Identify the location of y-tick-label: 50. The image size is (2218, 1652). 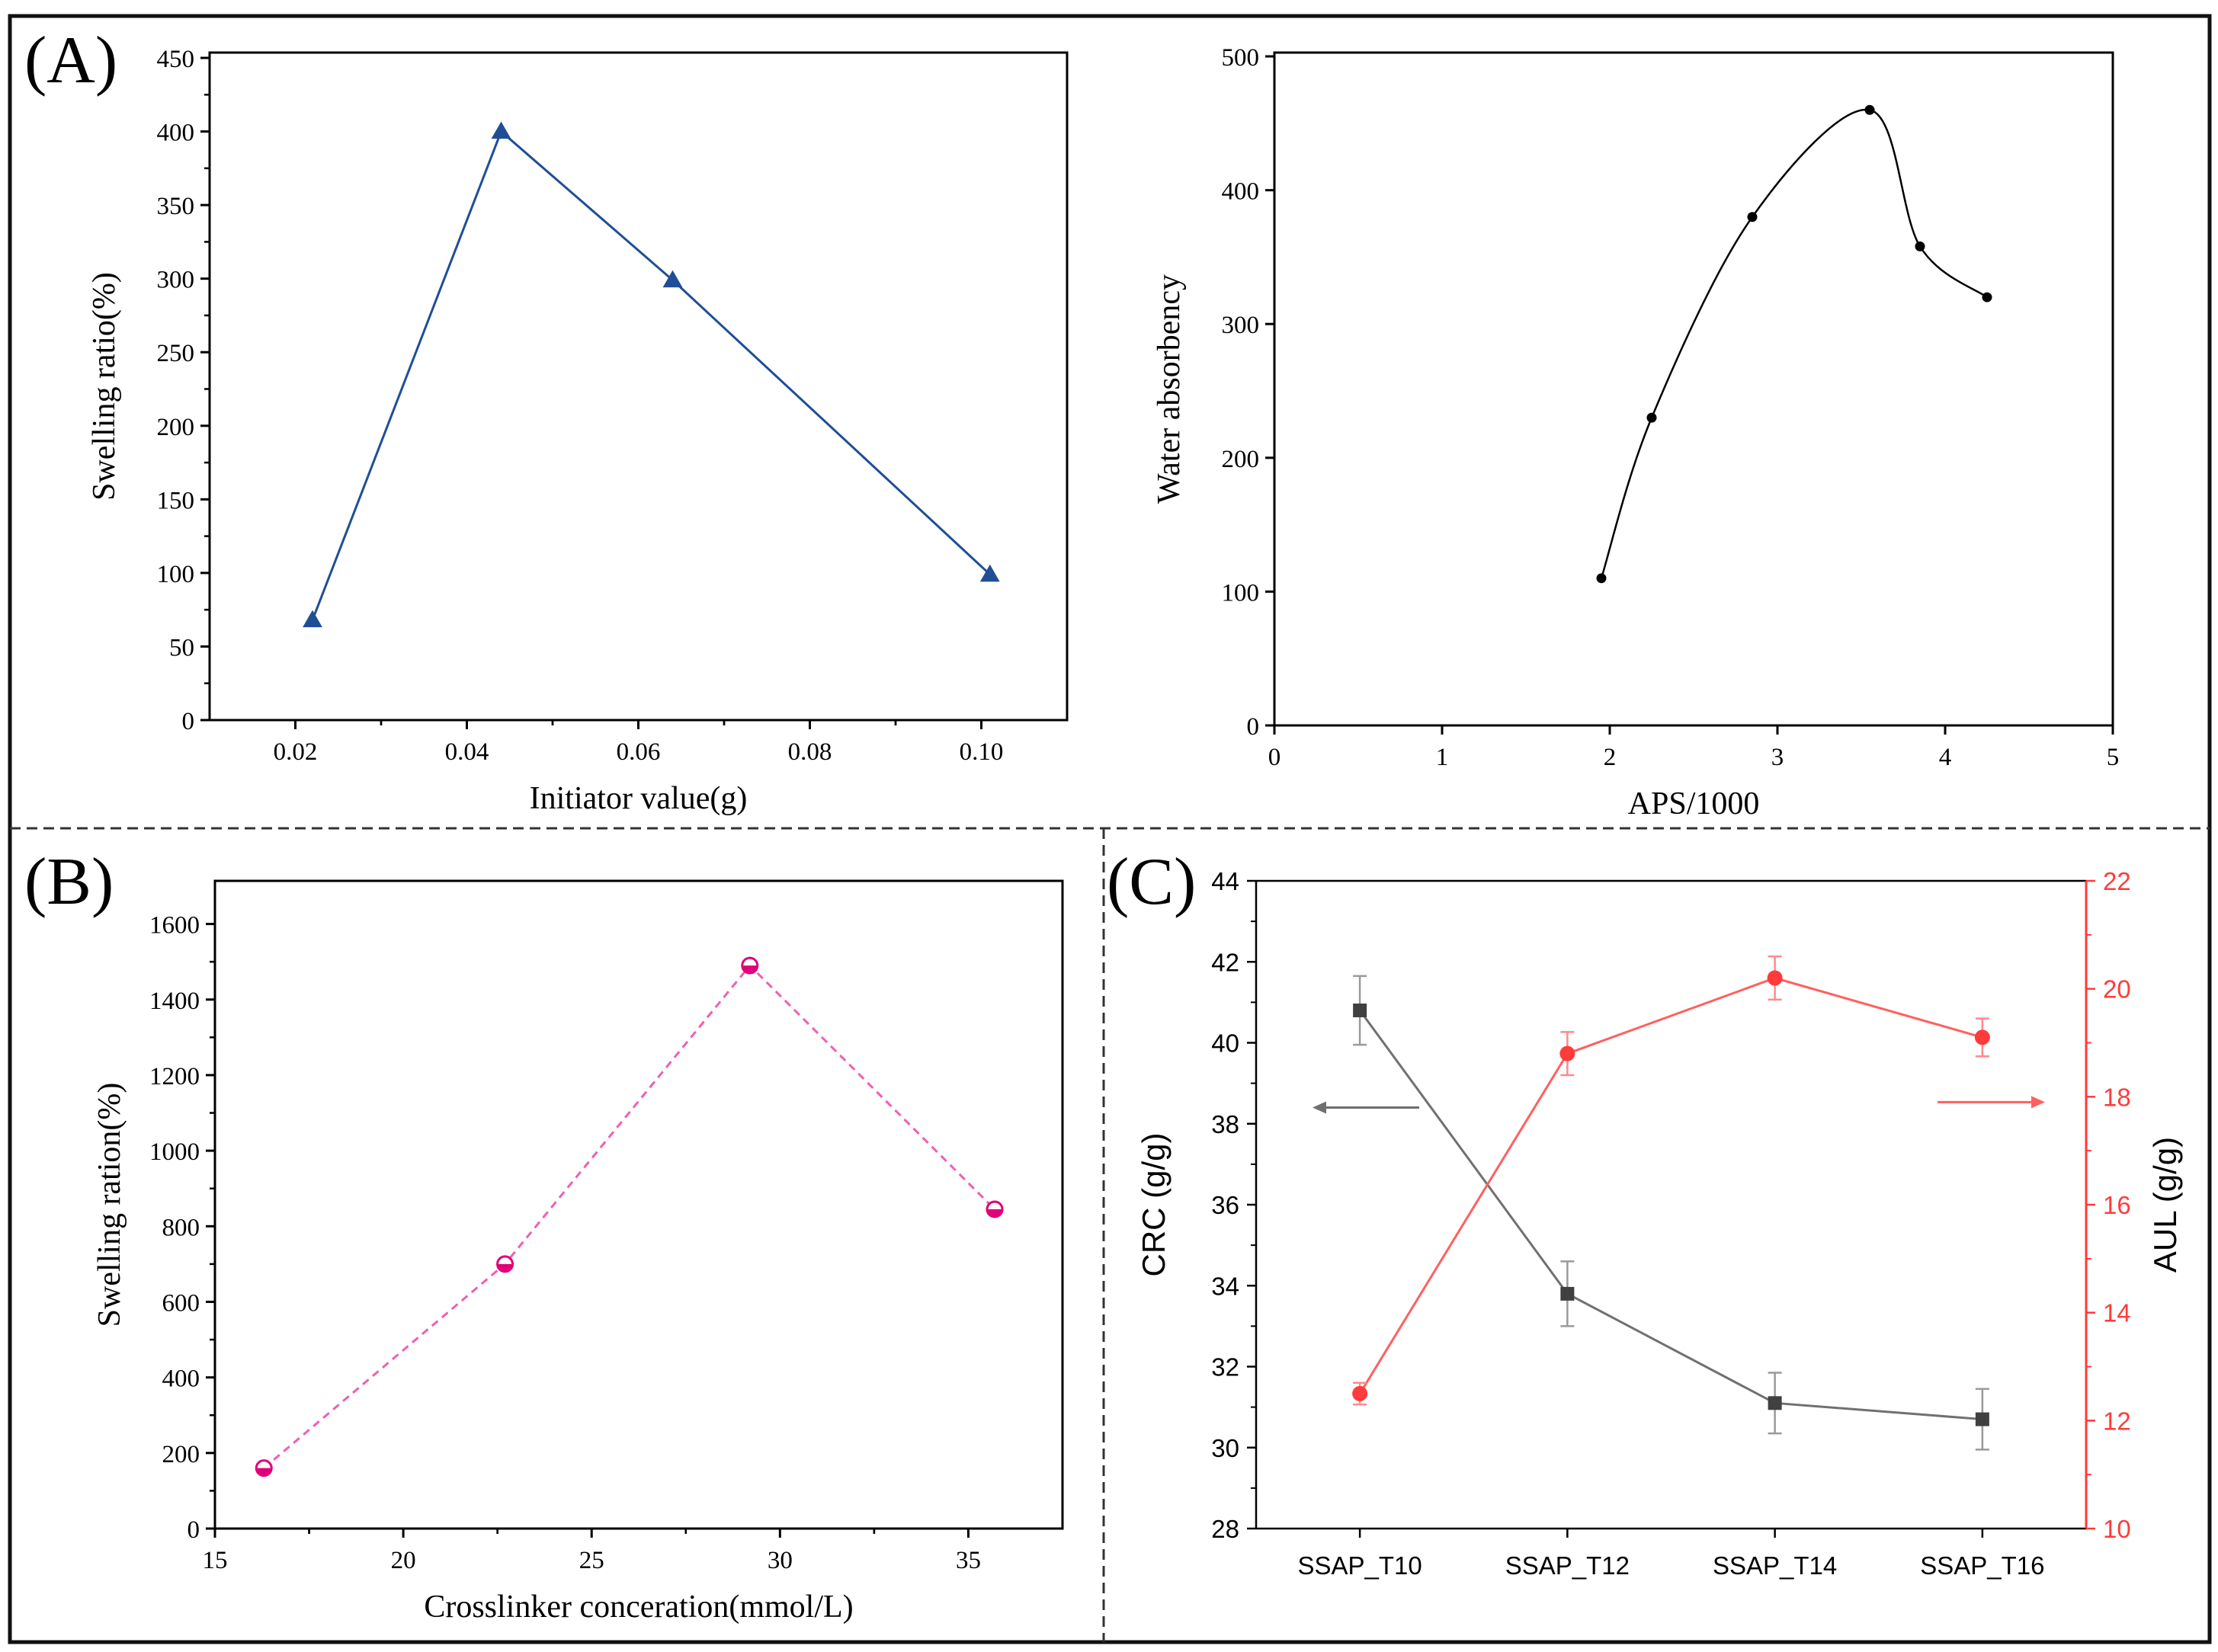
(181, 647).